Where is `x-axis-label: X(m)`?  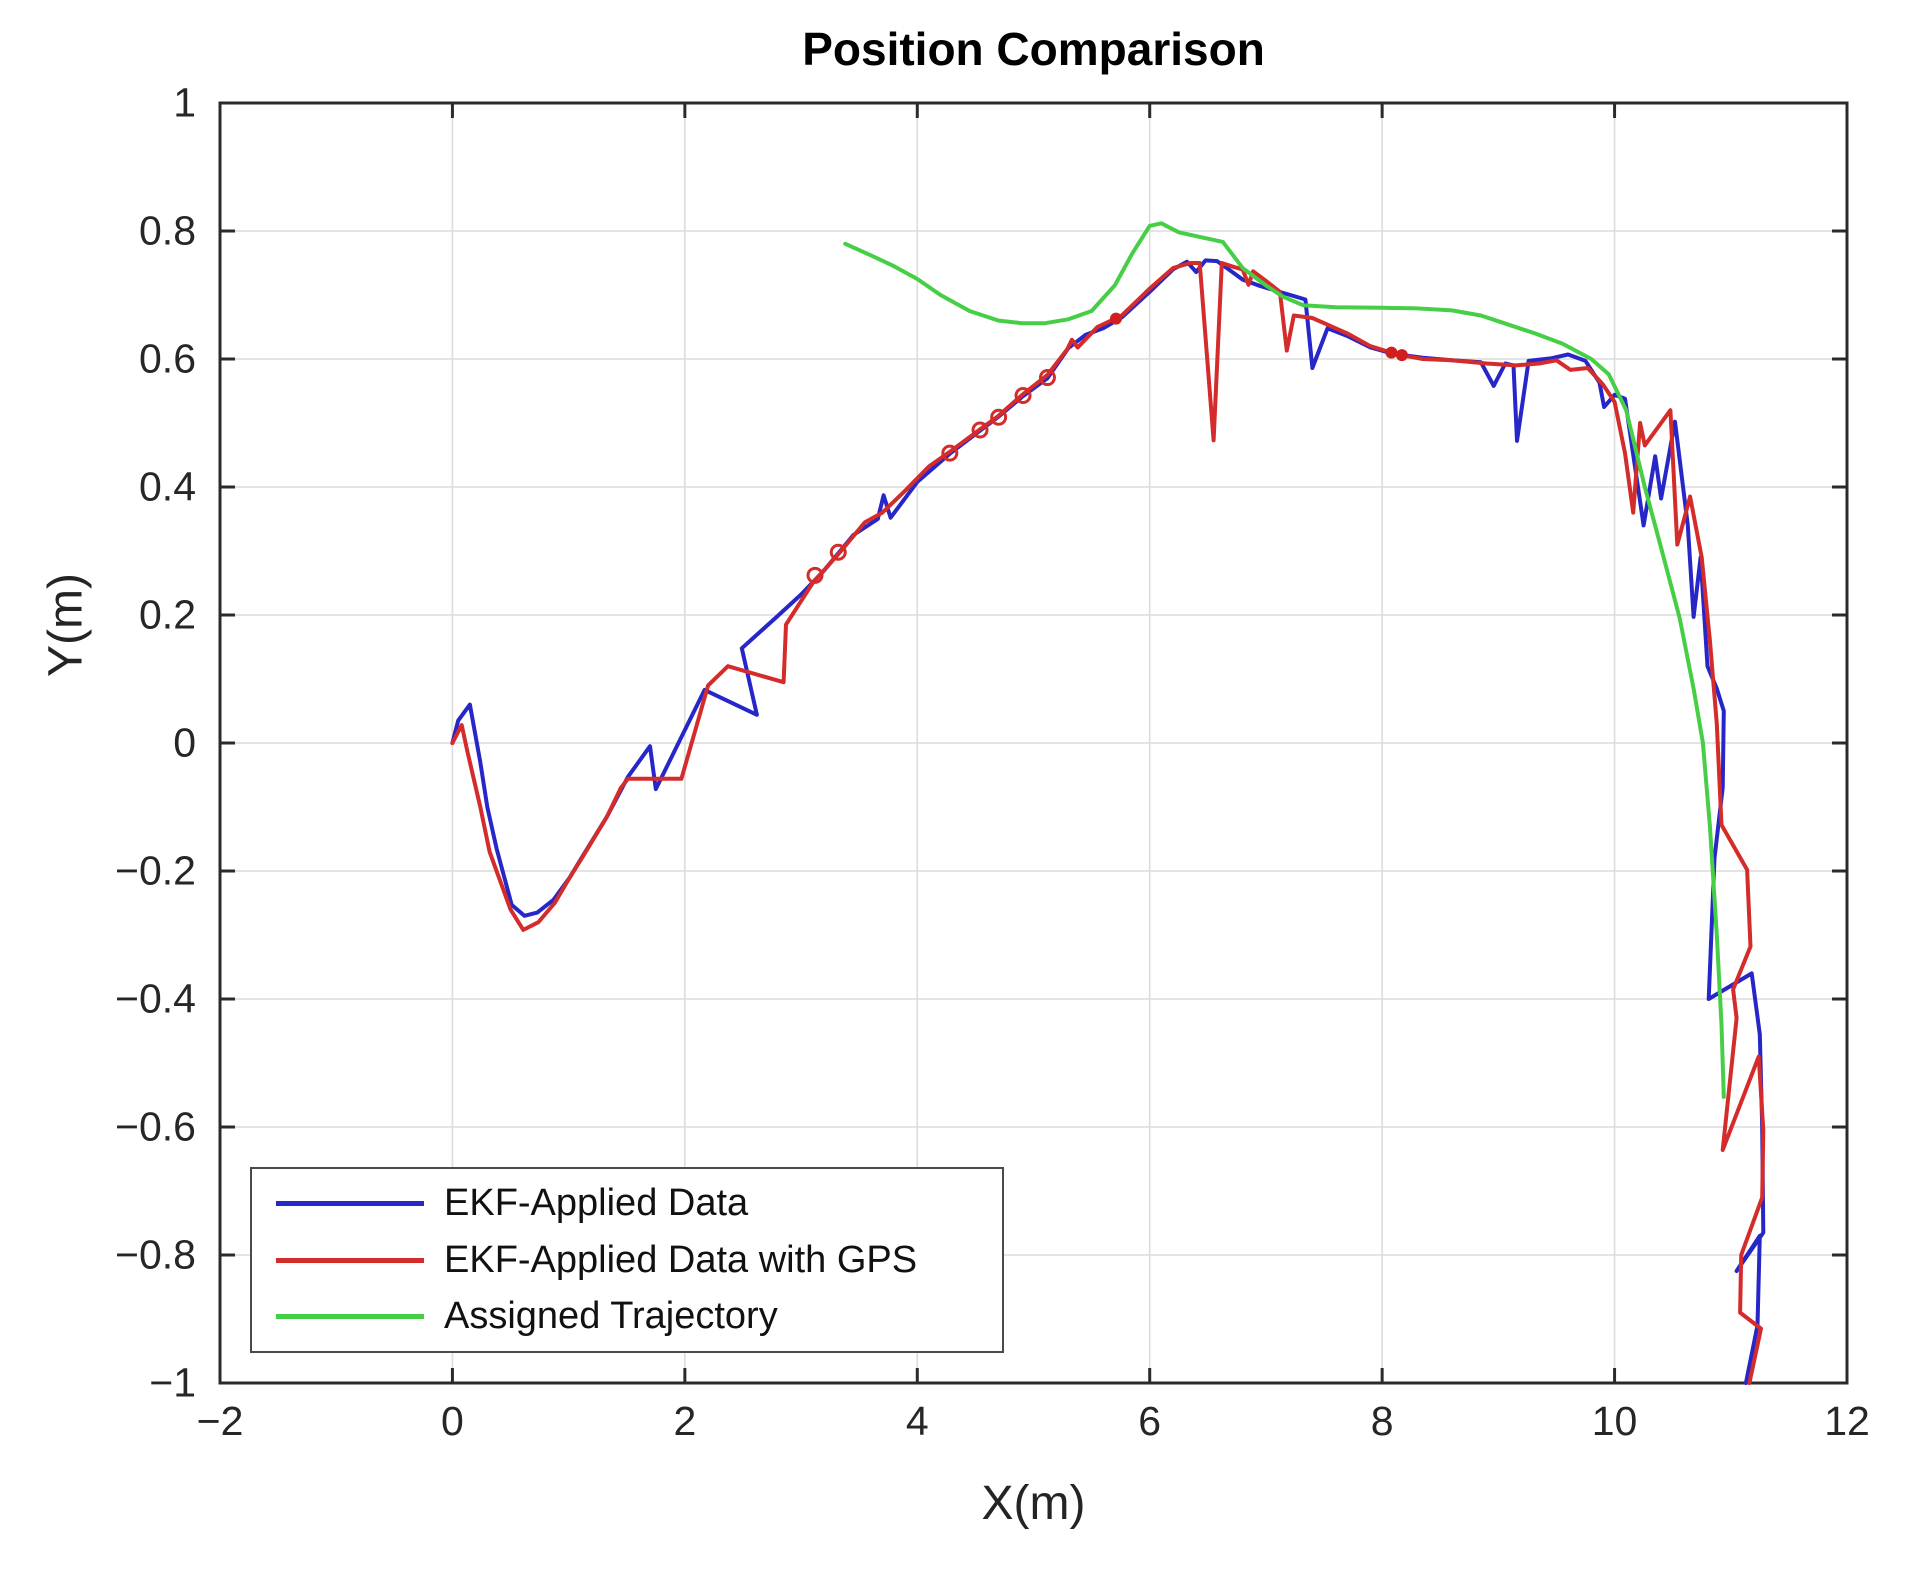
x-axis-label: X(m) is located at coordinates (1033, 1503).